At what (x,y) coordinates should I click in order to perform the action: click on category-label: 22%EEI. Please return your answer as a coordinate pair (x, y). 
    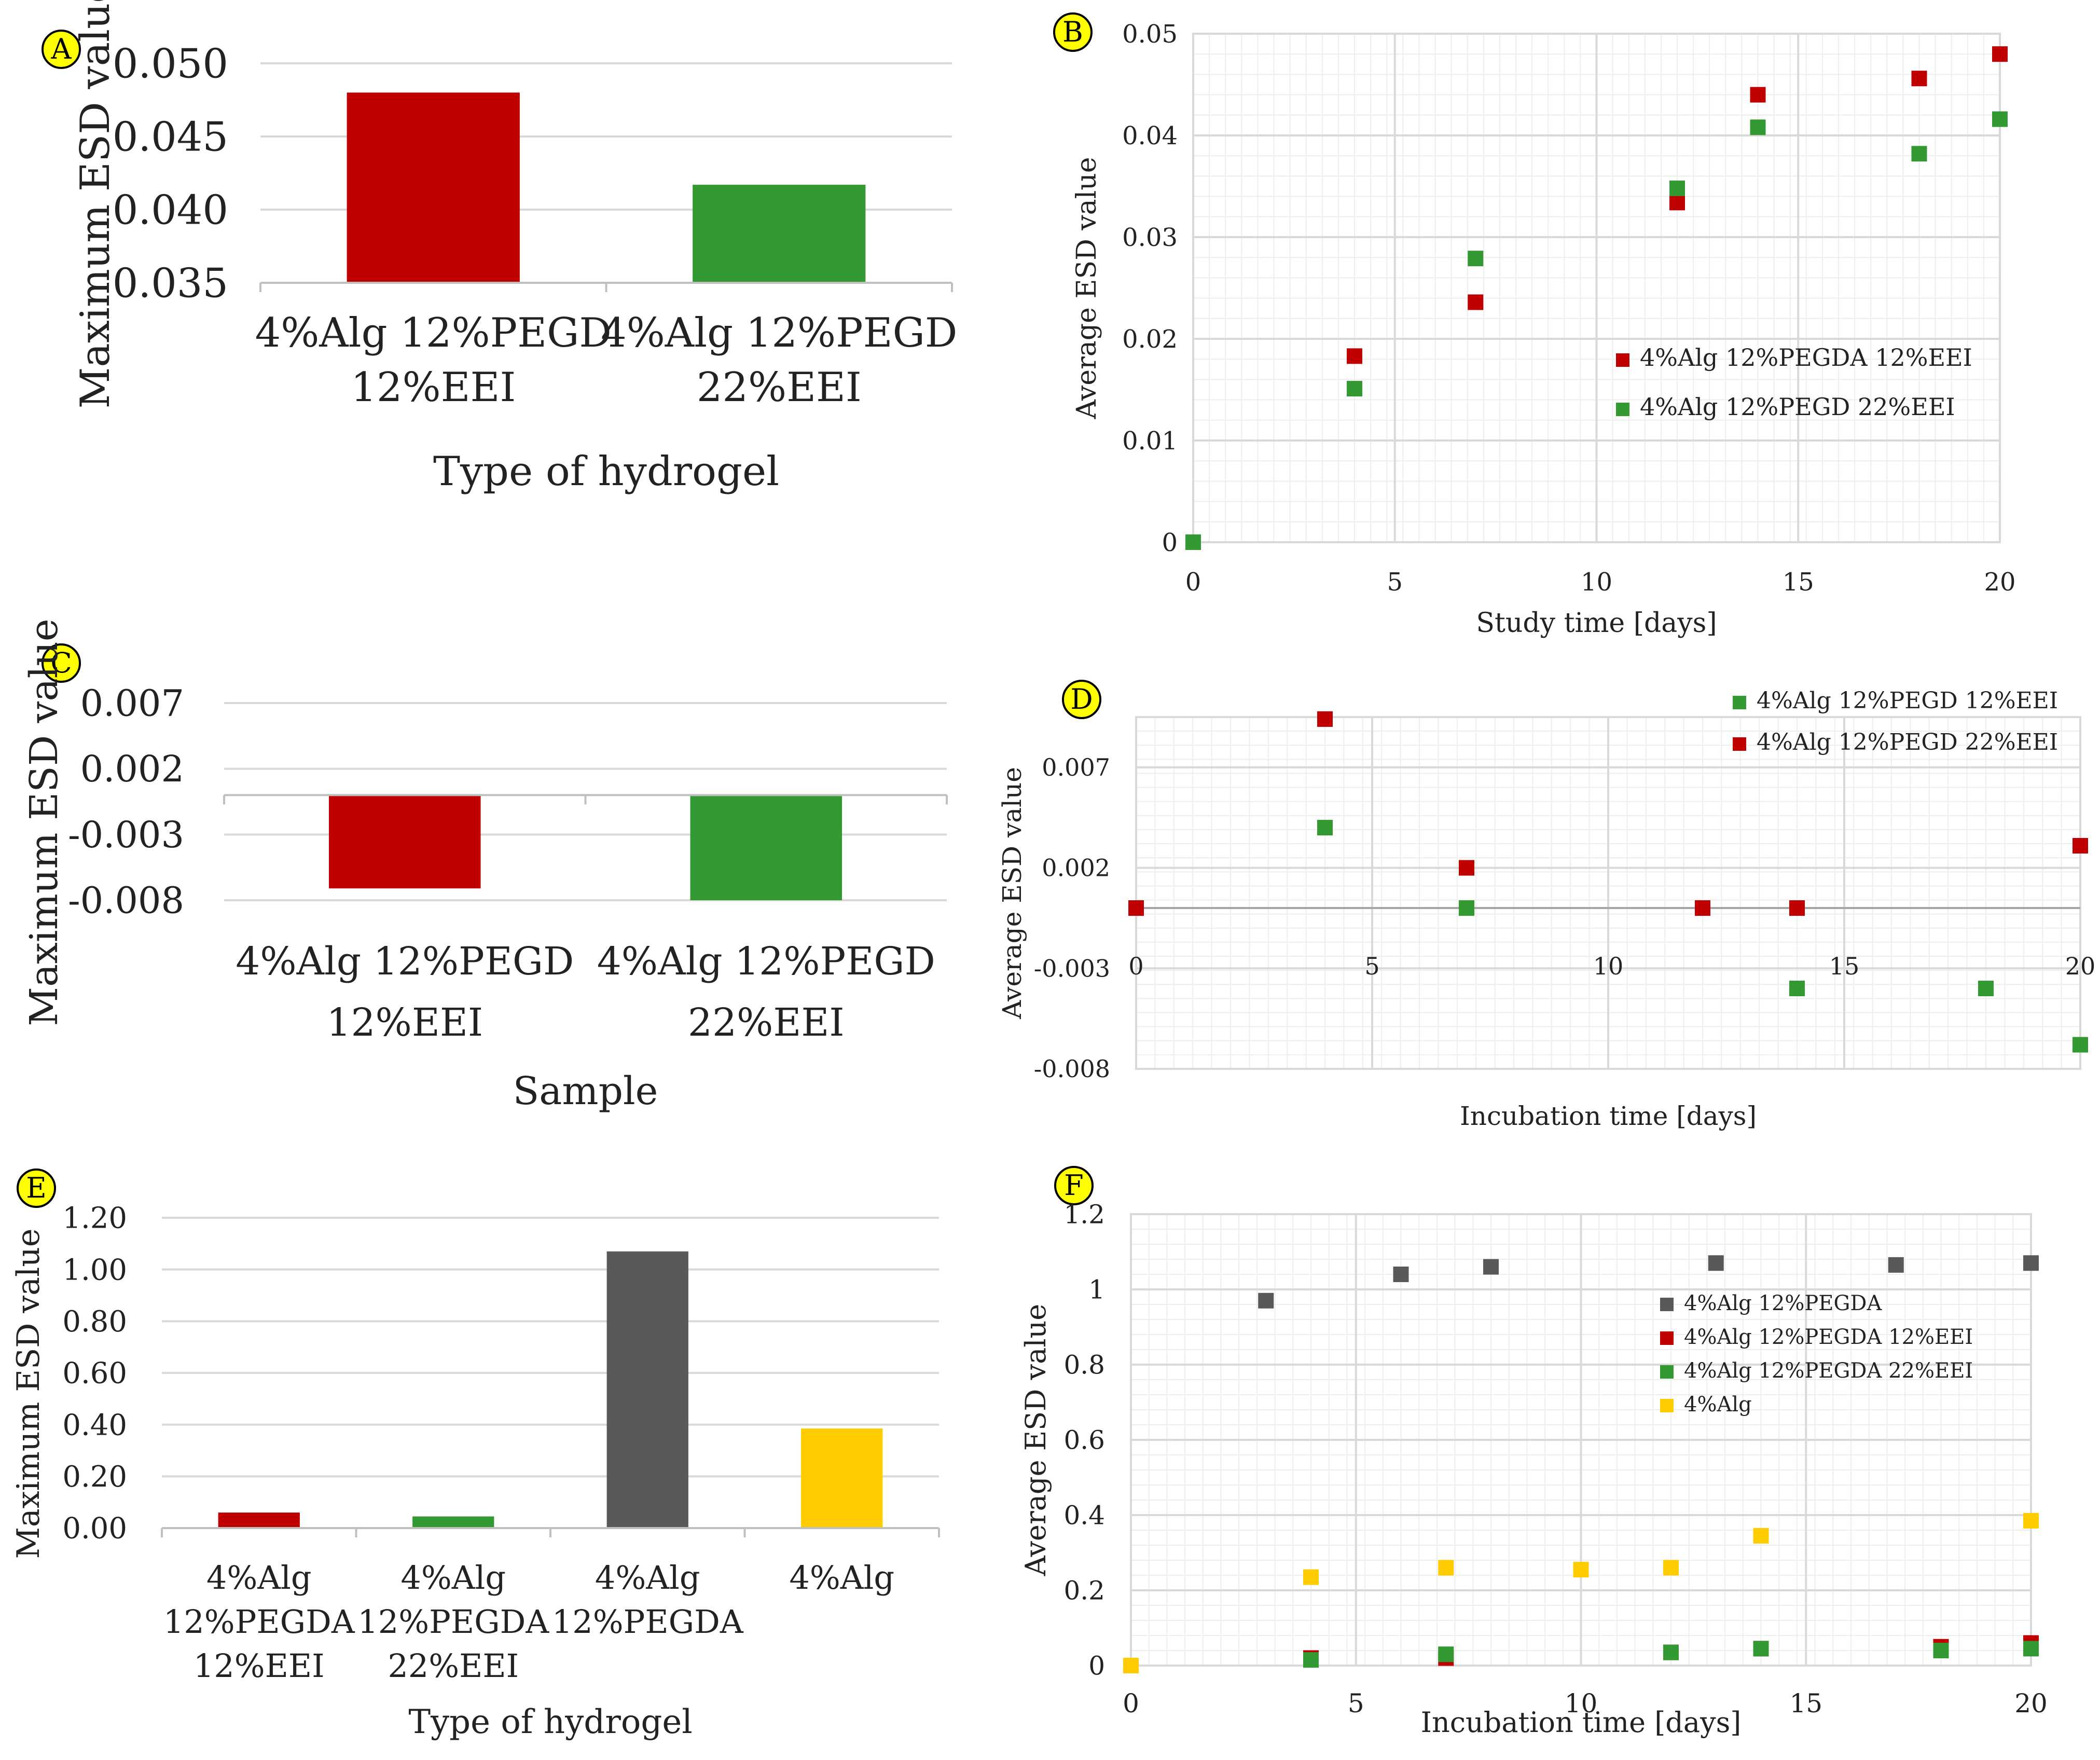
    Looking at the image, I should click on (453, 1666).